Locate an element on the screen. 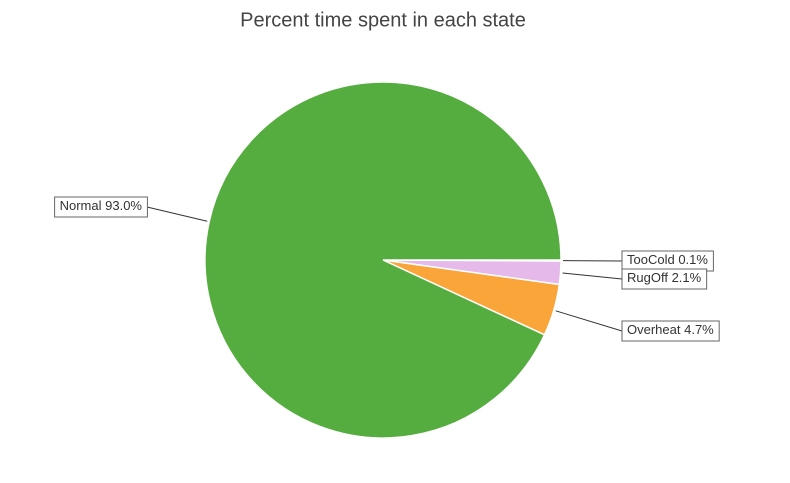  label-value: 4.7% is located at coordinates (699, 329).